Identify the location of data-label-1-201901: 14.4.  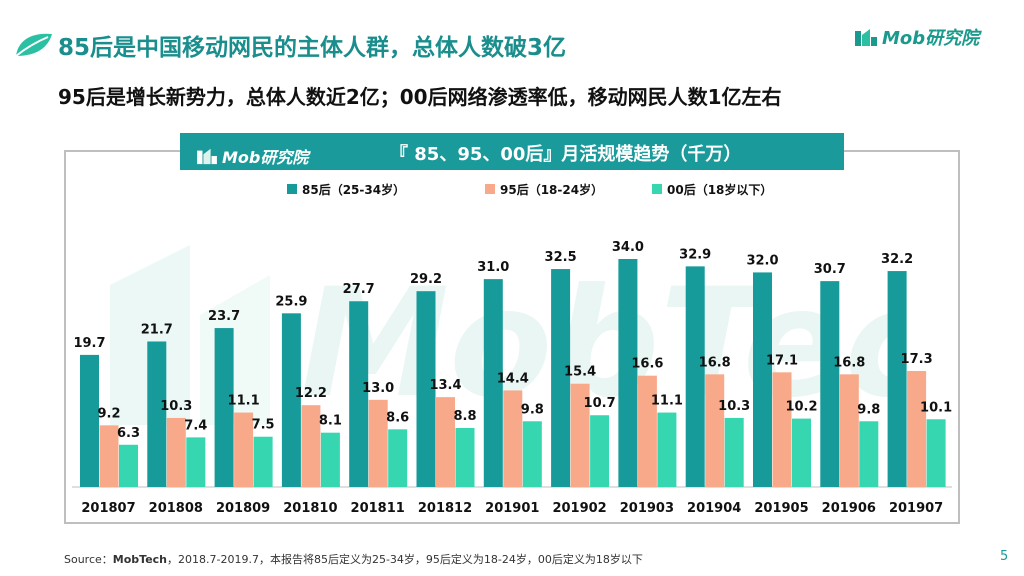
(513, 378).